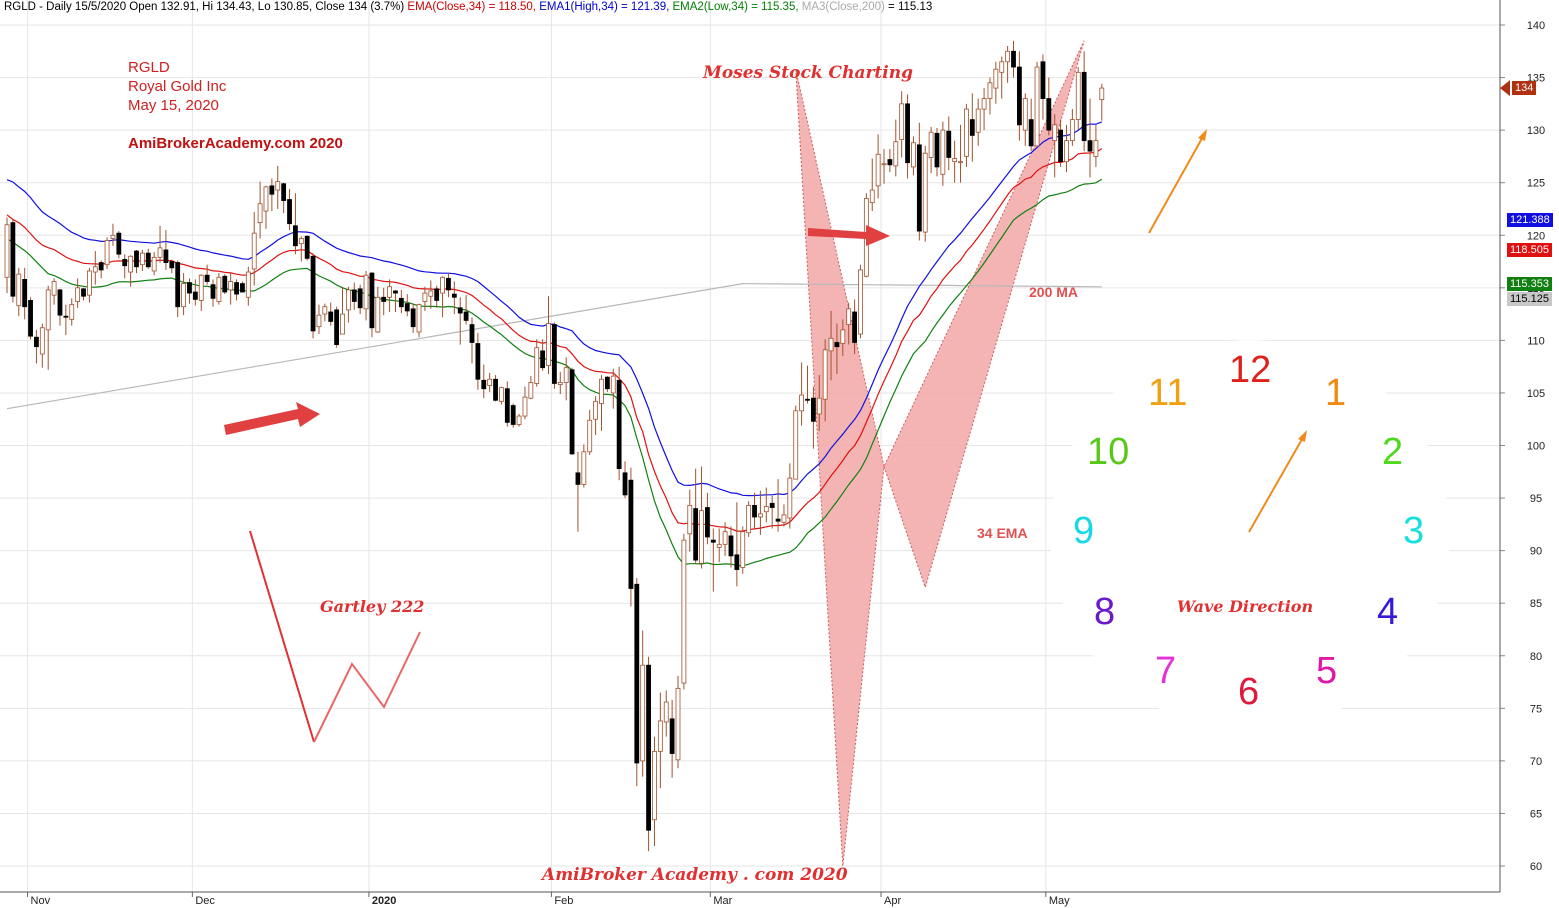 The width and height of the screenshot is (1559, 908). Describe the element at coordinates (272, 418) in the screenshot. I see `right-arrow-left` at that location.